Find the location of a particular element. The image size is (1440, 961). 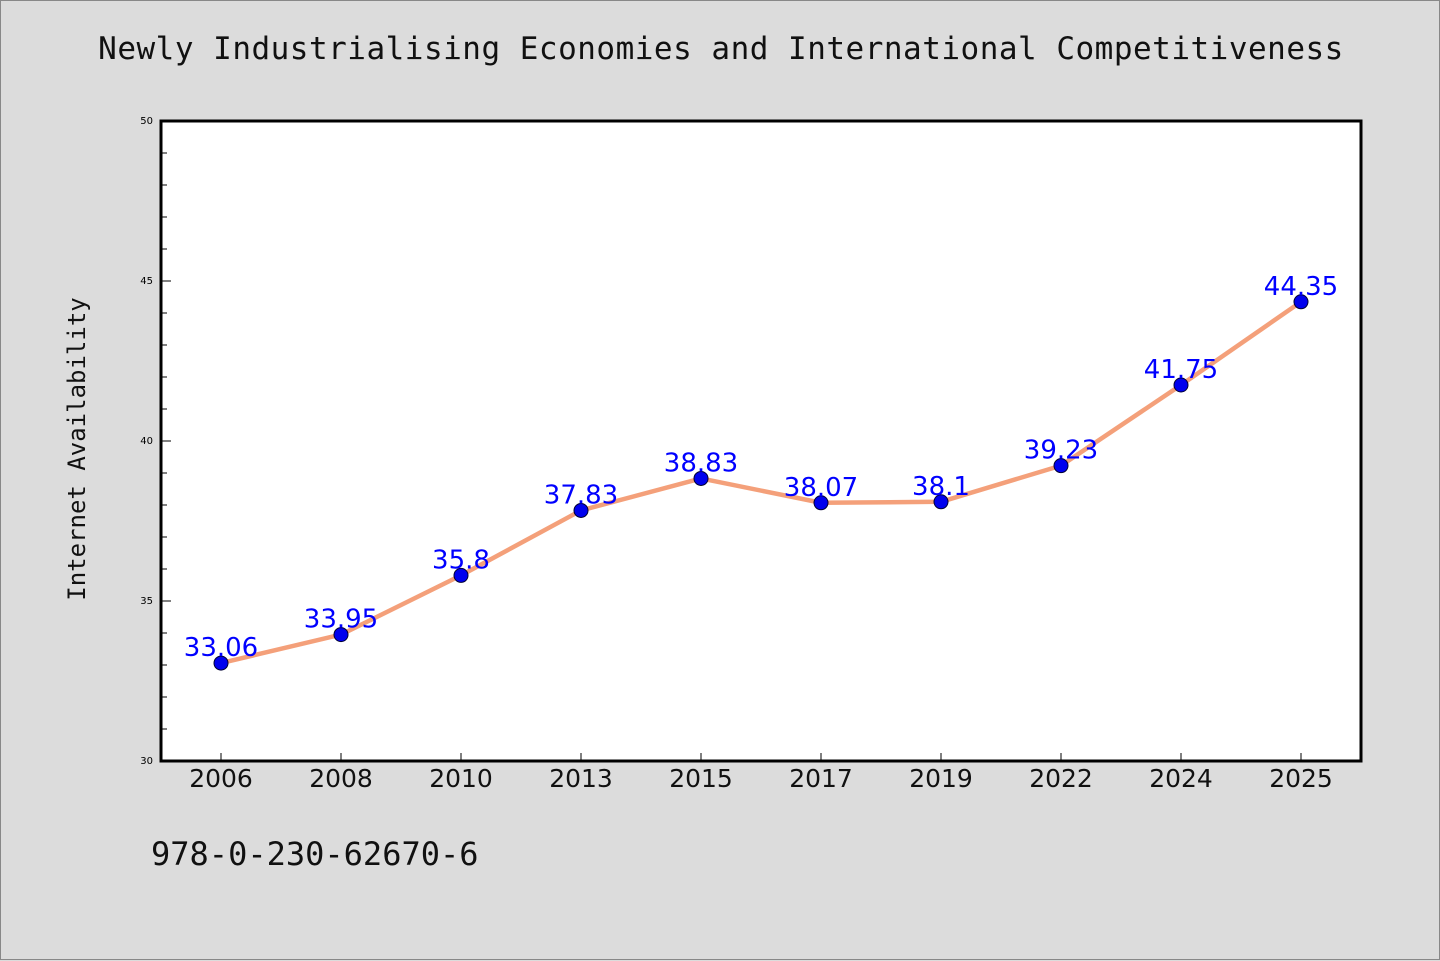

footer-code: 978-0-230-62670-6 is located at coordinates (315, 854).